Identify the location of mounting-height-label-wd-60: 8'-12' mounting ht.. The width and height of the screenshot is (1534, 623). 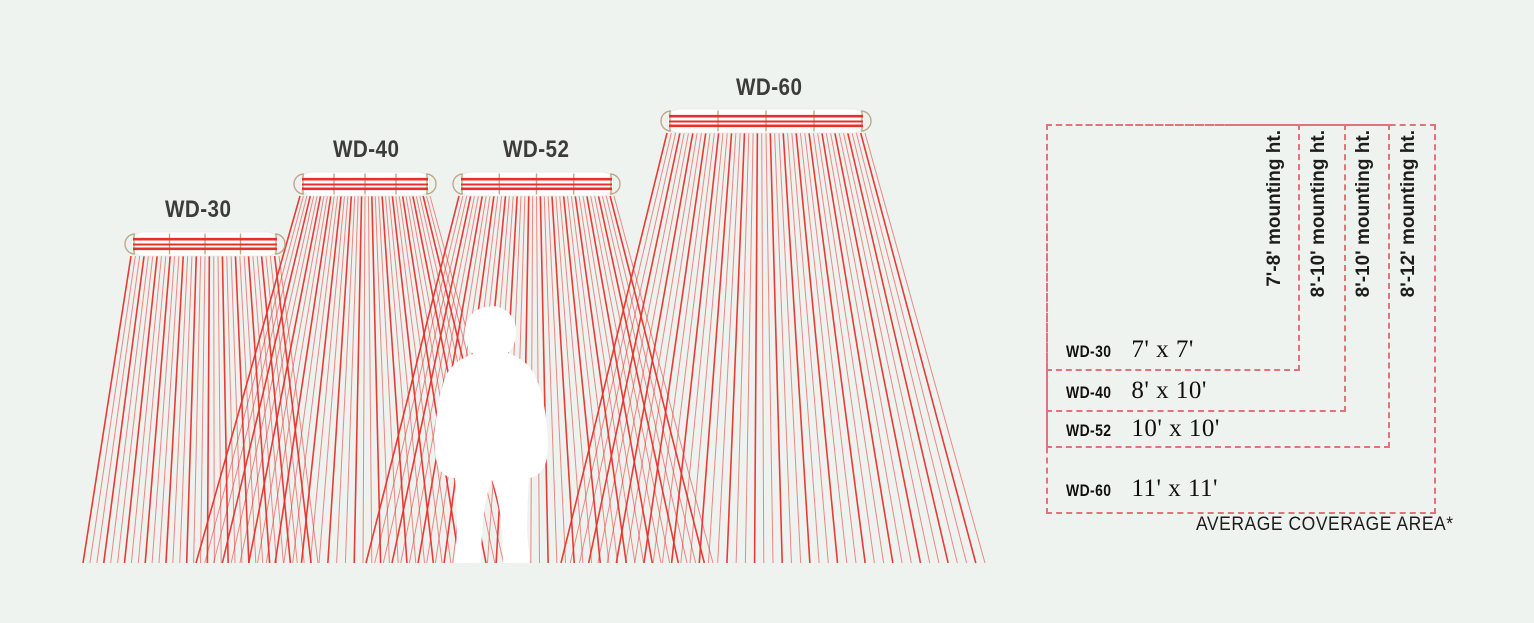
(1408, 214).